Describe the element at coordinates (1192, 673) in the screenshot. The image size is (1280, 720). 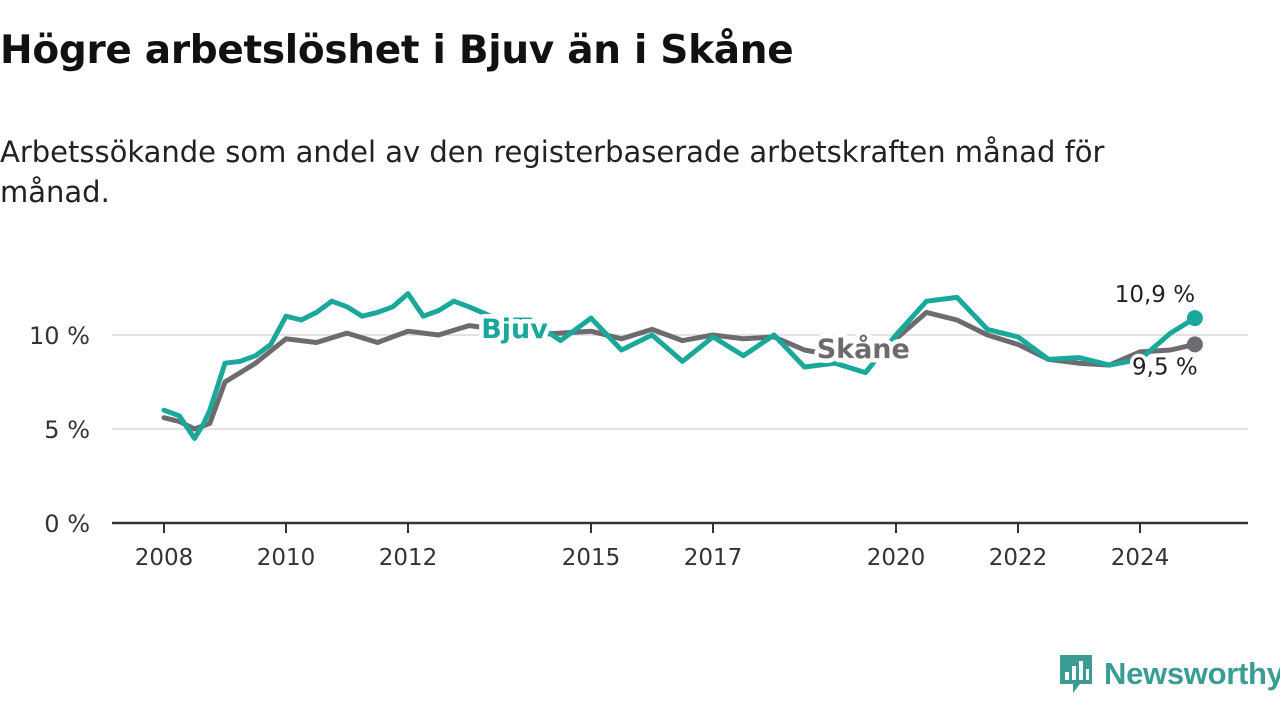
I see `brand-name: Newsworthy` at that location.